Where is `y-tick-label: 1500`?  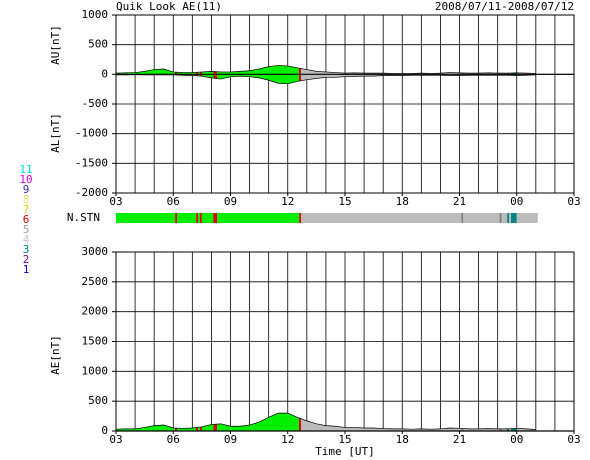 y-tick-label: 1500 is located at coordinates (95, 341).